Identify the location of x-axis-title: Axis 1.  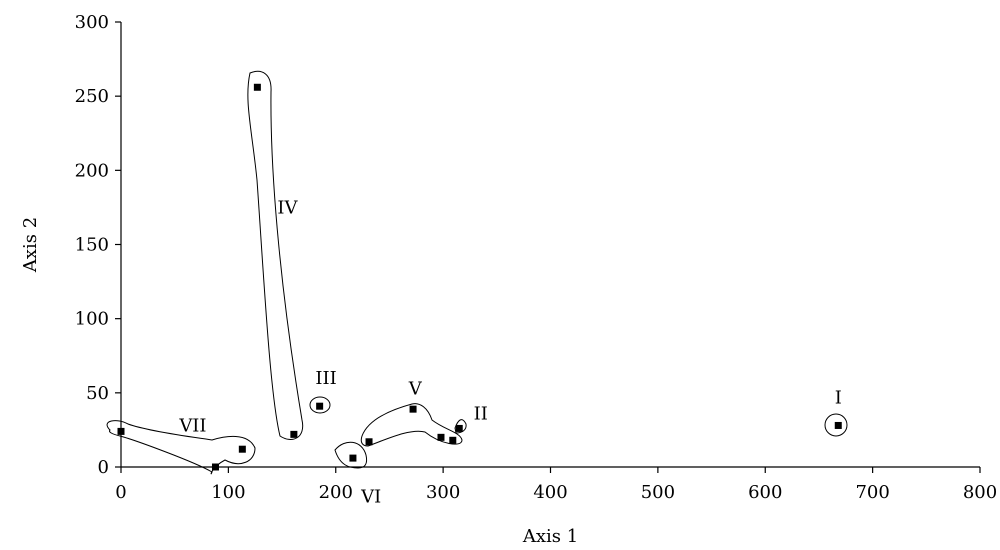
(550, 536).